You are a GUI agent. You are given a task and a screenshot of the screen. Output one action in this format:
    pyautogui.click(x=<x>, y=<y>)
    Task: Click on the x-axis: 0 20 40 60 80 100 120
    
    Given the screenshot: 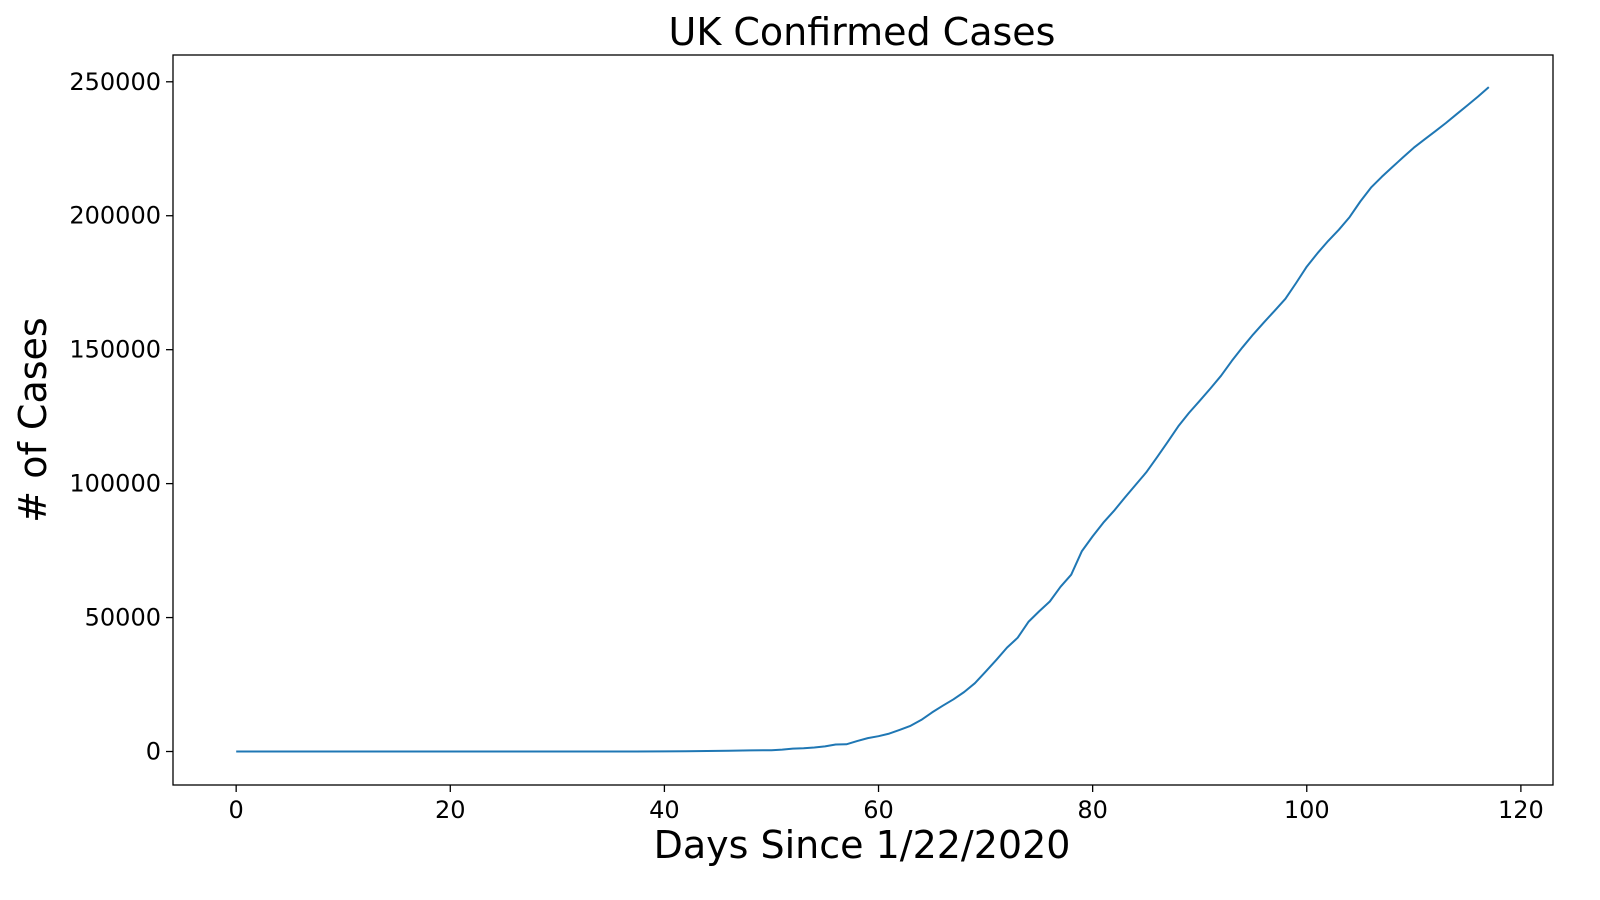 What is the action you would take?
    pyautogui.click(x=886, y=804)
    